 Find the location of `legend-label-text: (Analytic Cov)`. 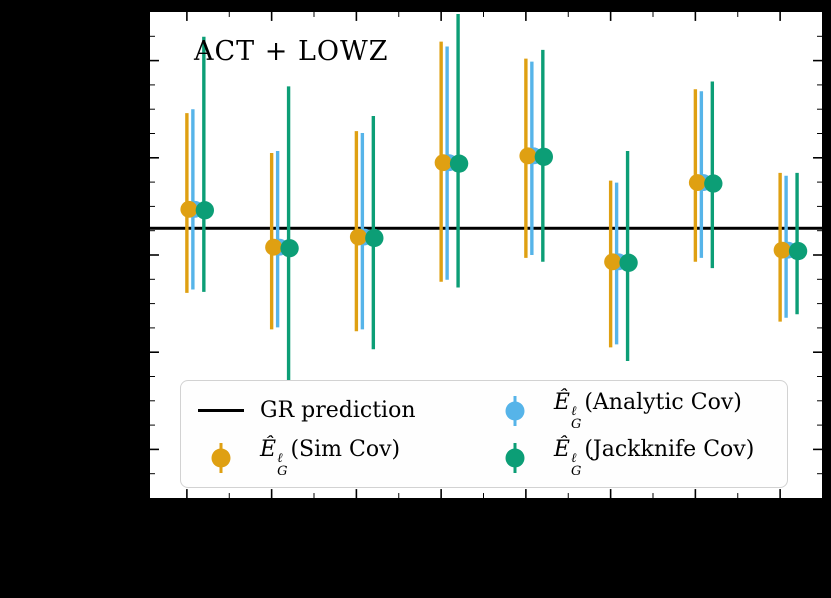

legend-label-text: (Analytic Cov) is located at coordinates (663, 402).